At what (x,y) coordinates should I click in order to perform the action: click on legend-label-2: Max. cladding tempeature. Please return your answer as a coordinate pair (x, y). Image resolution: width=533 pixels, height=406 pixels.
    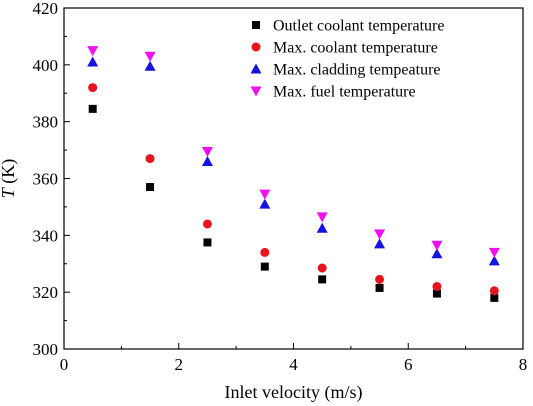
    Looking at the image, I should click on (357, 70).